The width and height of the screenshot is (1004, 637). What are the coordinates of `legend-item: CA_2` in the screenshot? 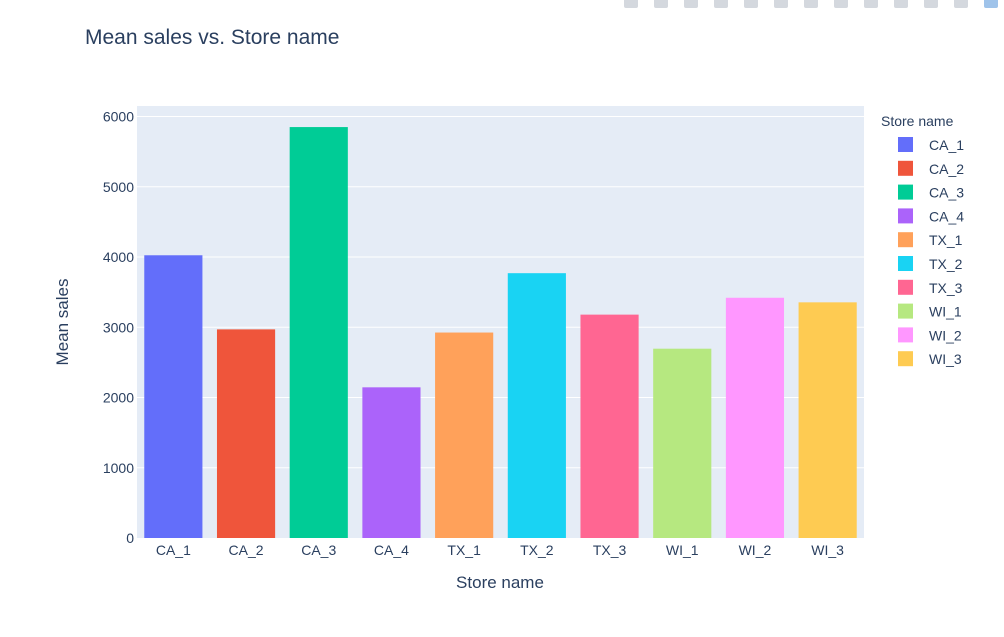 It's located at (931, 168).